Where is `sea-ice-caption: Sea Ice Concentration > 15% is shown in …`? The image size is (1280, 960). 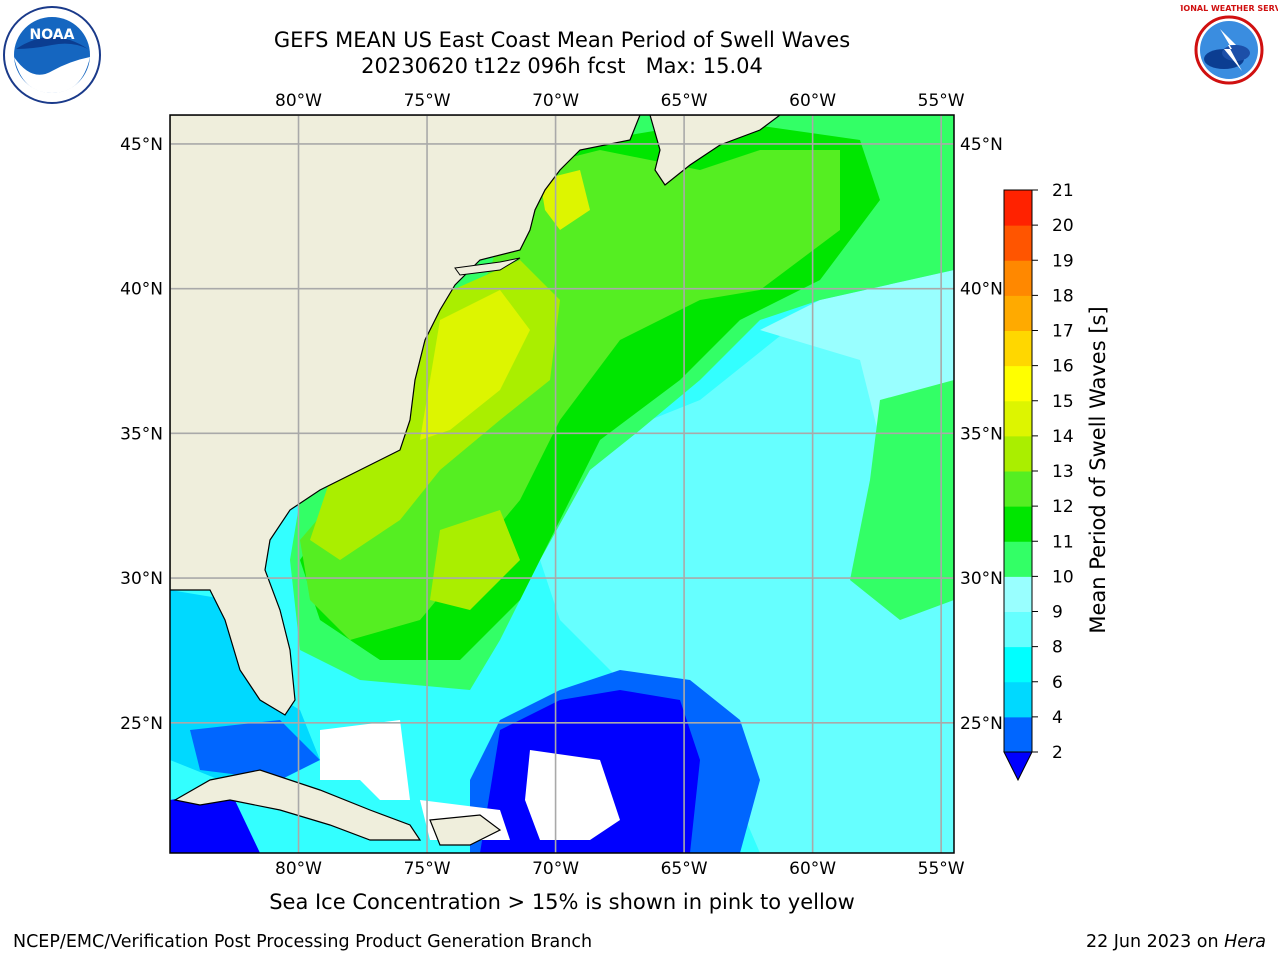 sea-ice-caption: Sea Ice Concentration > 15% is shown in … is located at coordinates (562, 902).